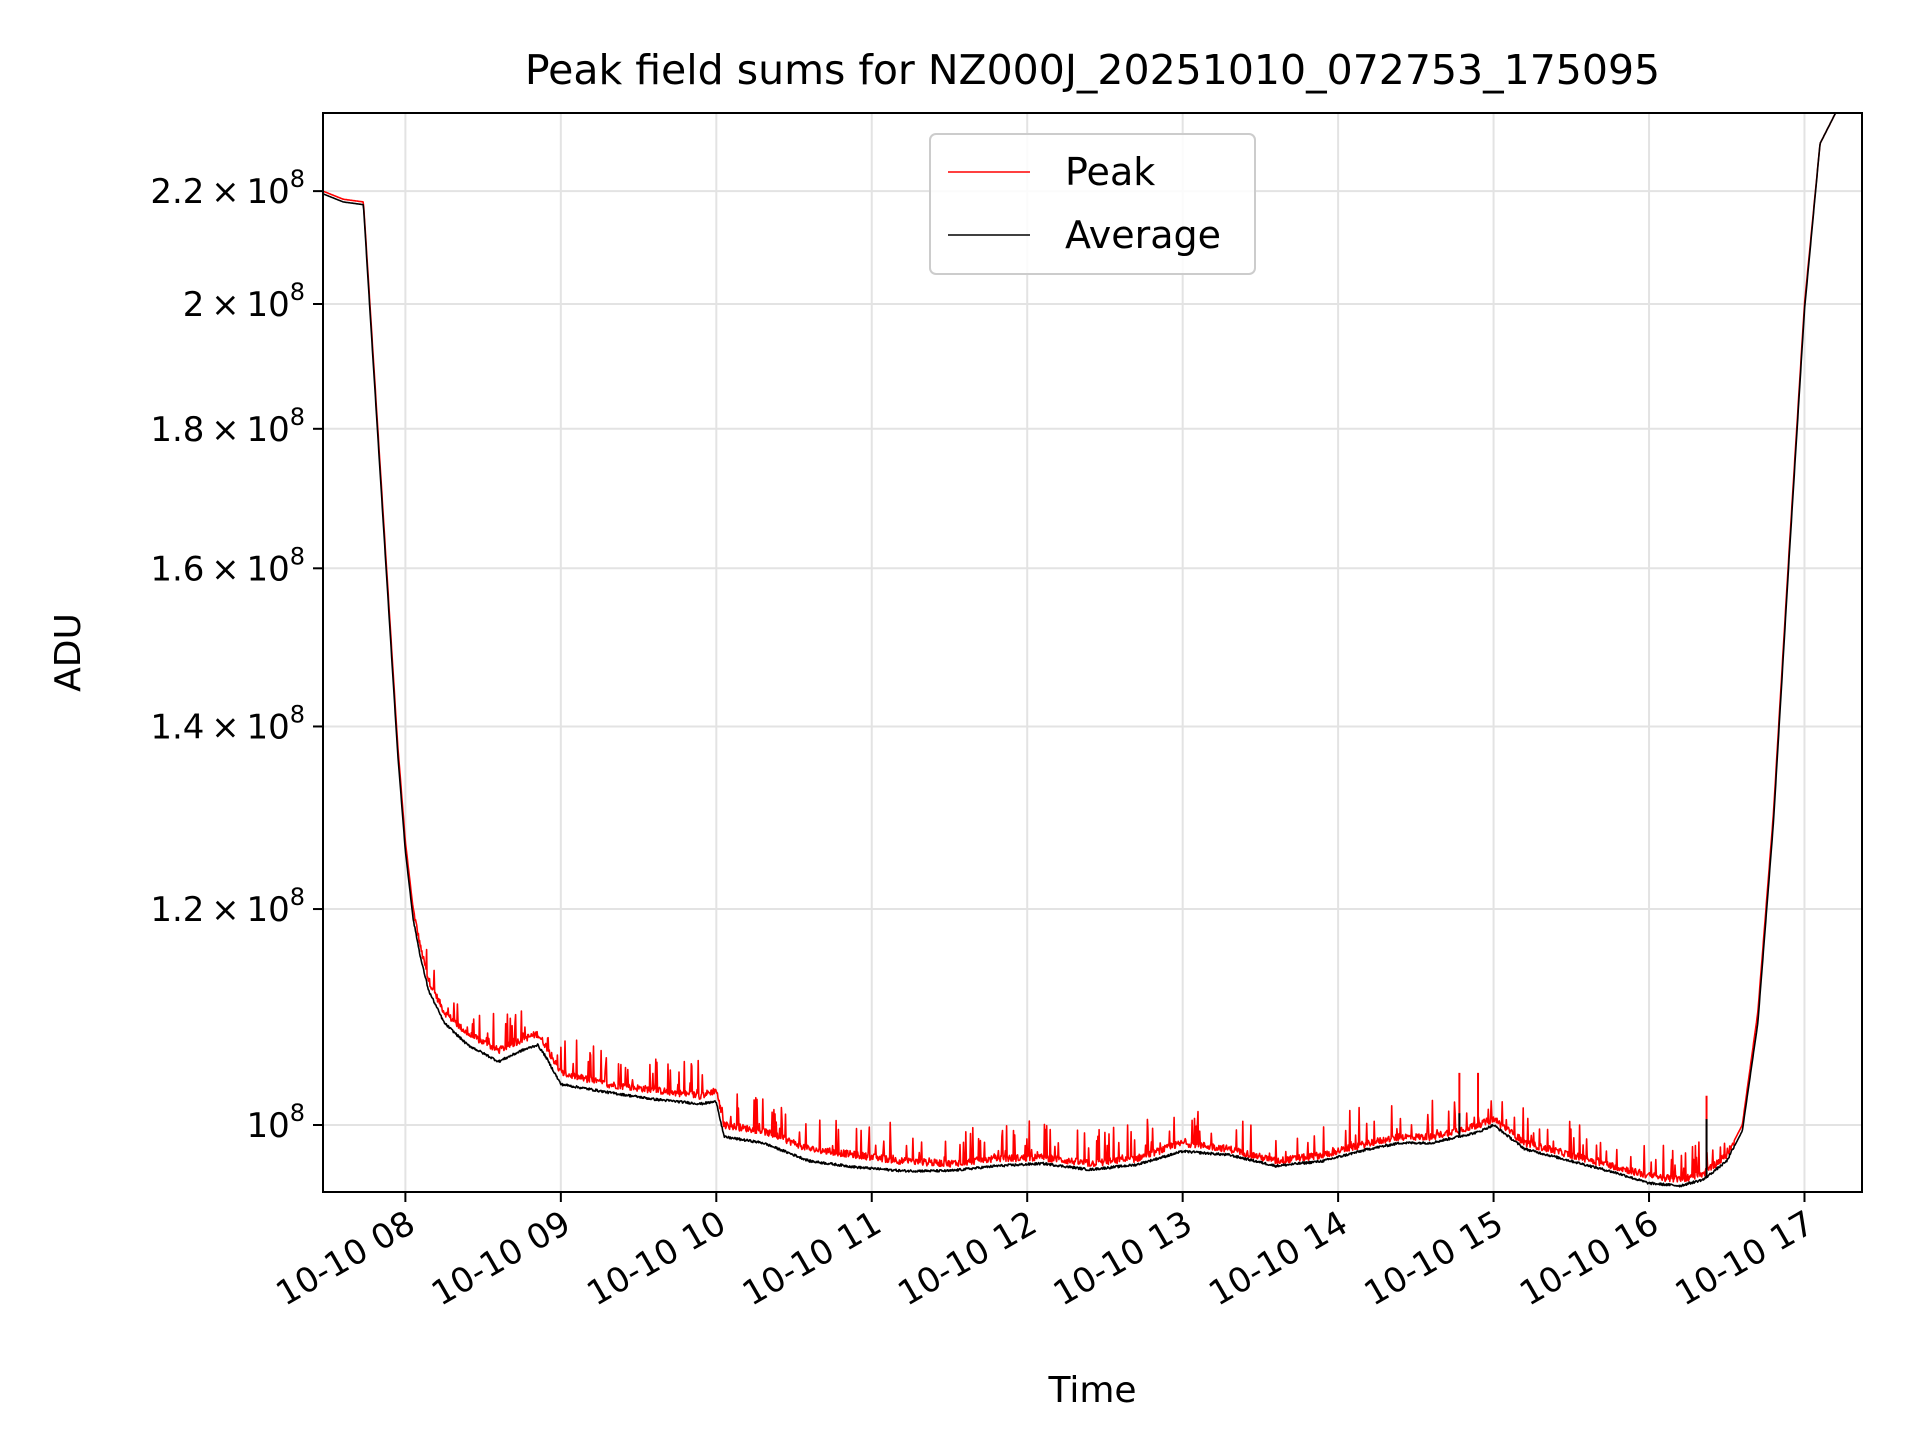  I want to click on x-axis-label: Time, so click(1091, 1390).